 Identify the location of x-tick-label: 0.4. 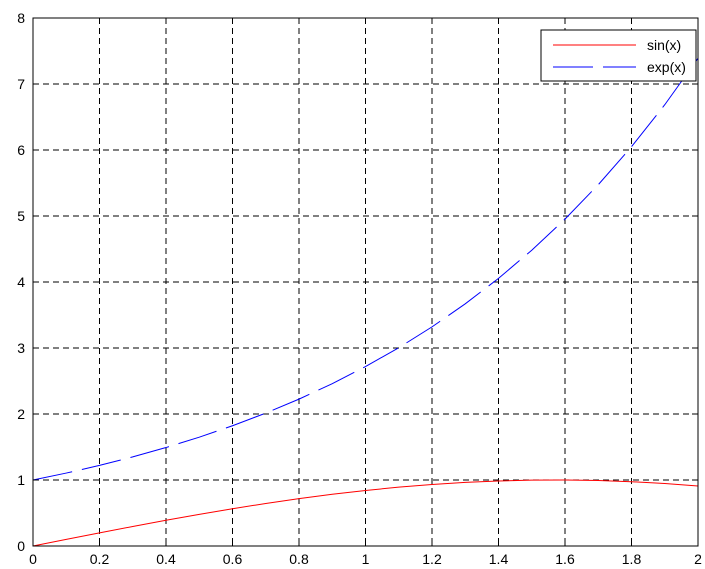
(166, 559).